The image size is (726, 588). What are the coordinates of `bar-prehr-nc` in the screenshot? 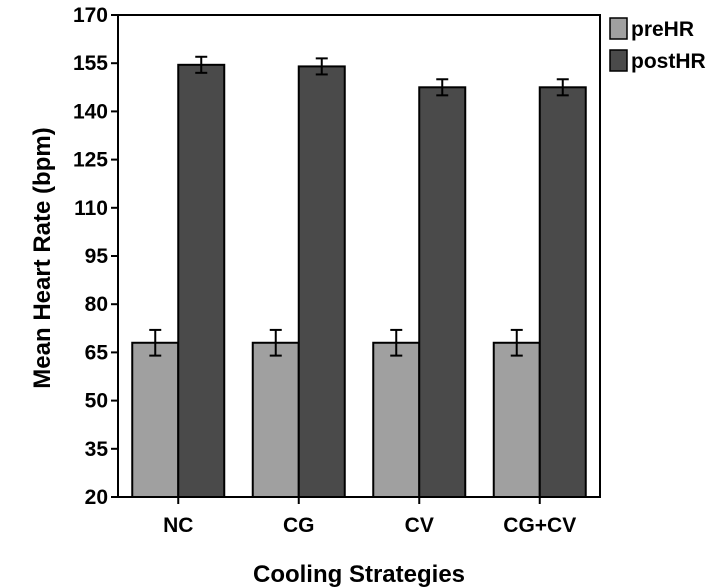 It's located at (155, 420).